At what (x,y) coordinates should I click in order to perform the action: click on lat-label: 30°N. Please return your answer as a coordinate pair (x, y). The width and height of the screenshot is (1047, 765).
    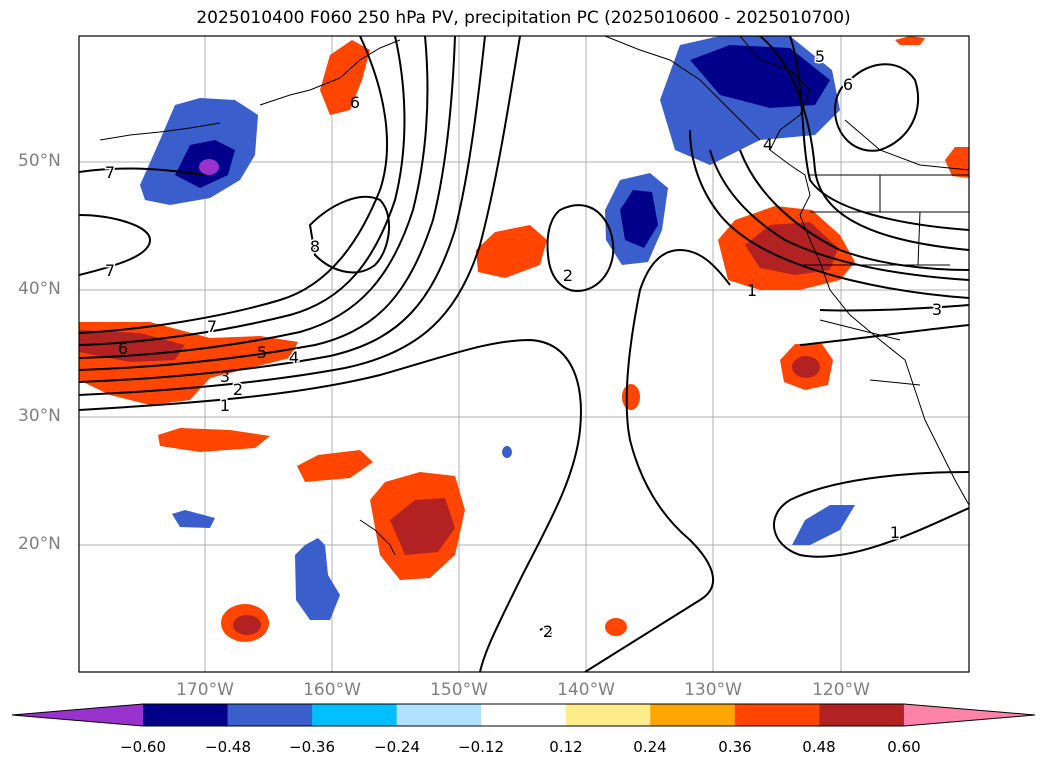
    Looking at the image, I should click on (39, 416).